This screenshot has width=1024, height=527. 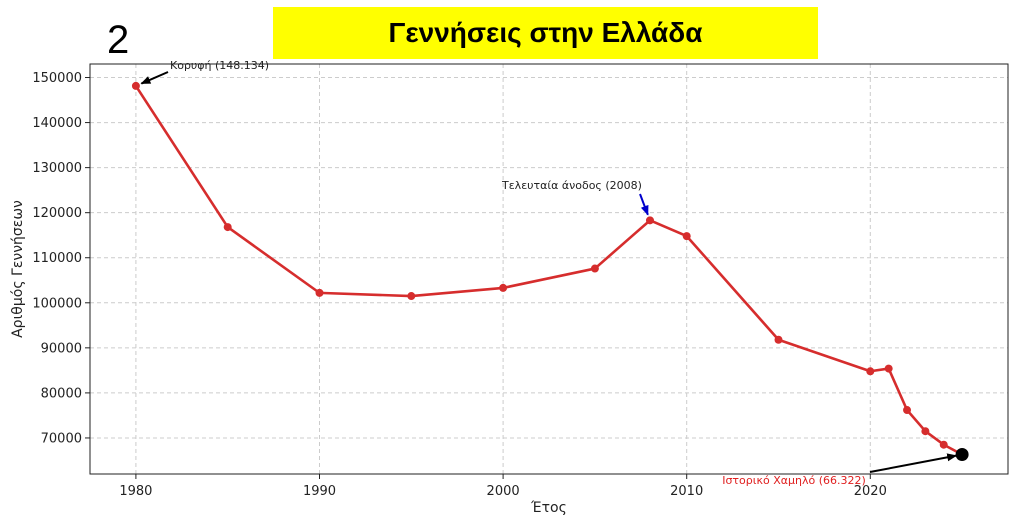 I want to click on x-tick-label: 2010, so click(x=686, y=491).